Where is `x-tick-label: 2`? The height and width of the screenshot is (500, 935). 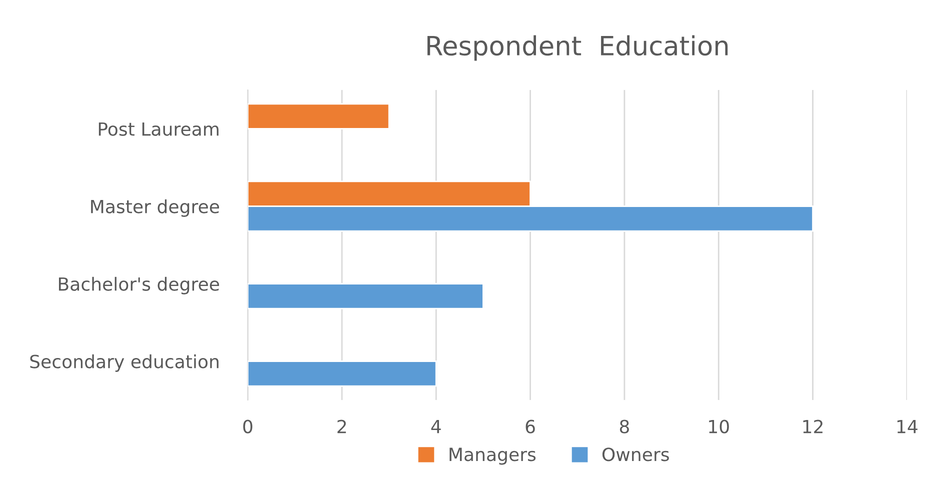
x-tick-label: 2 is located at coordinates (342, 427).